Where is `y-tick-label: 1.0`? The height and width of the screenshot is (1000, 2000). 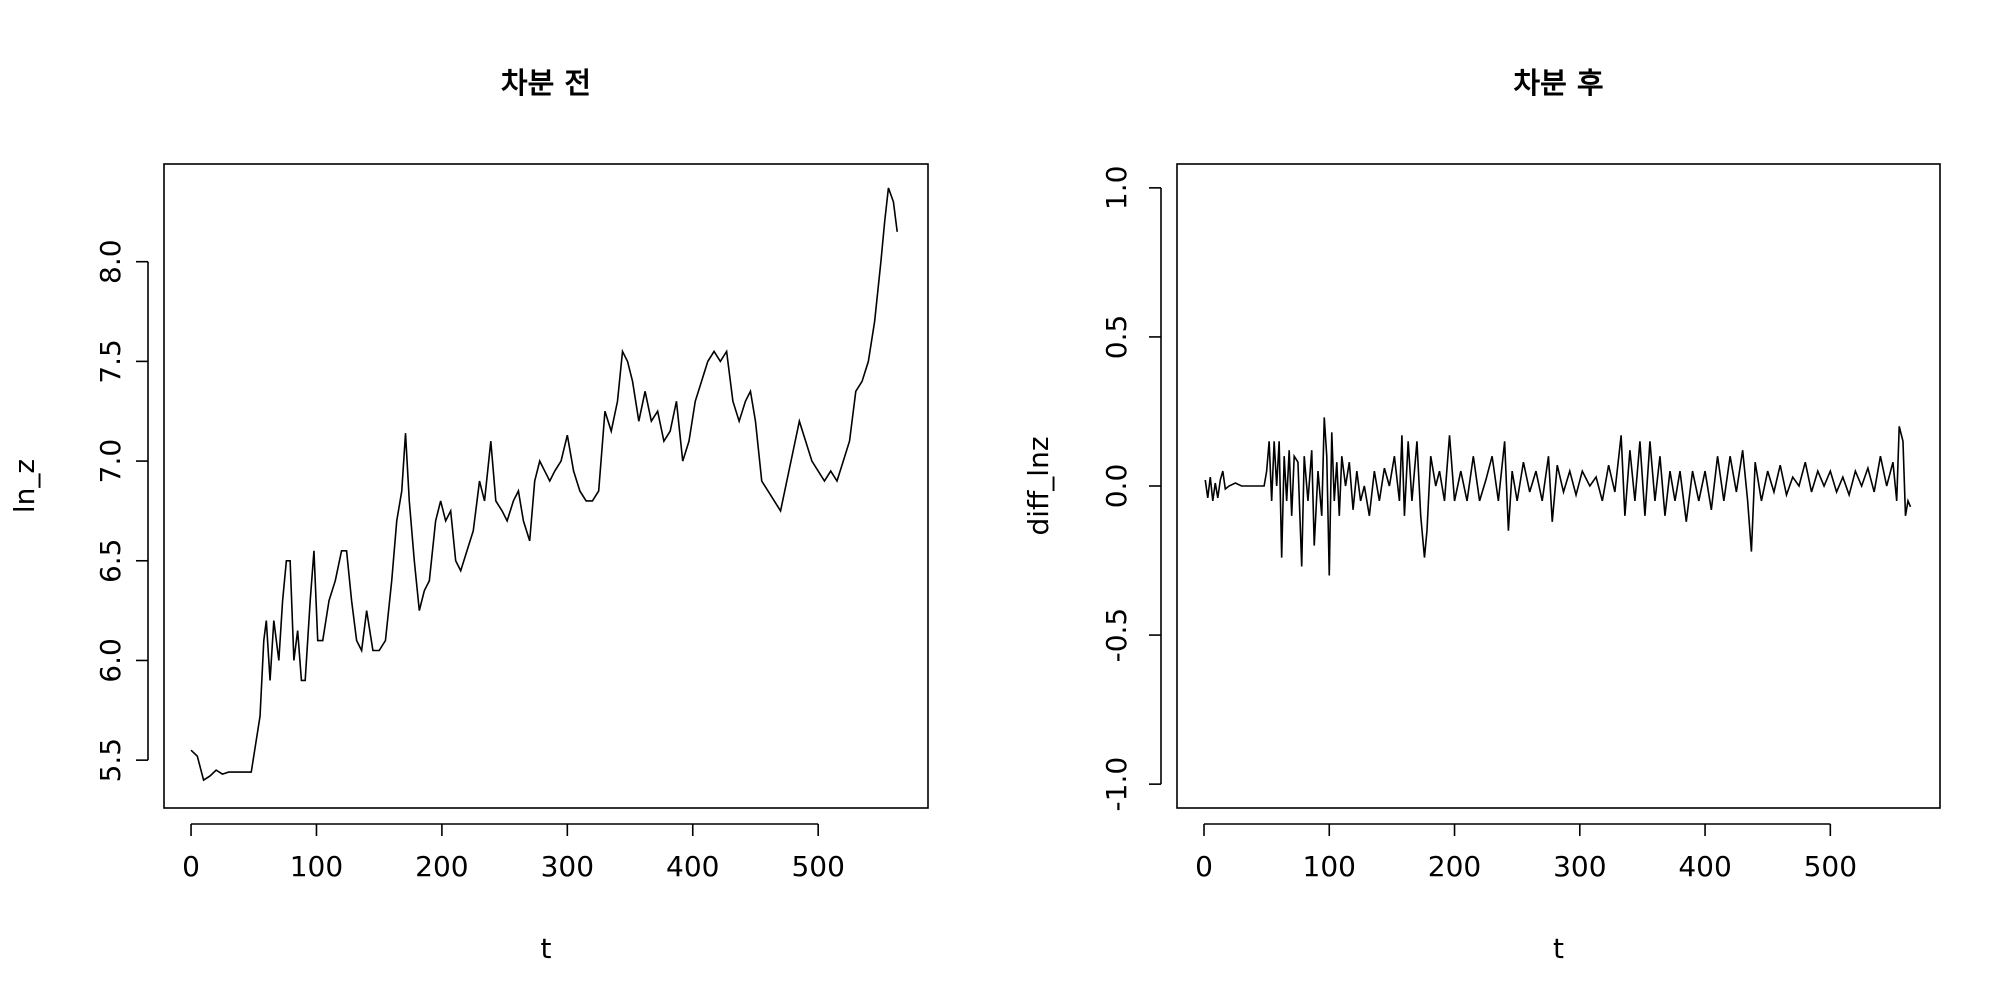
y-tick-label: 1.0 is located at coordinates (1116, 188).